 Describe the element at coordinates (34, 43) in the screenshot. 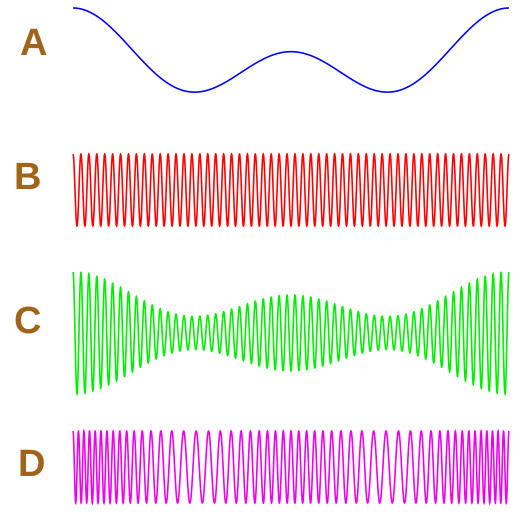

I see `row-label-a: A` at that location.